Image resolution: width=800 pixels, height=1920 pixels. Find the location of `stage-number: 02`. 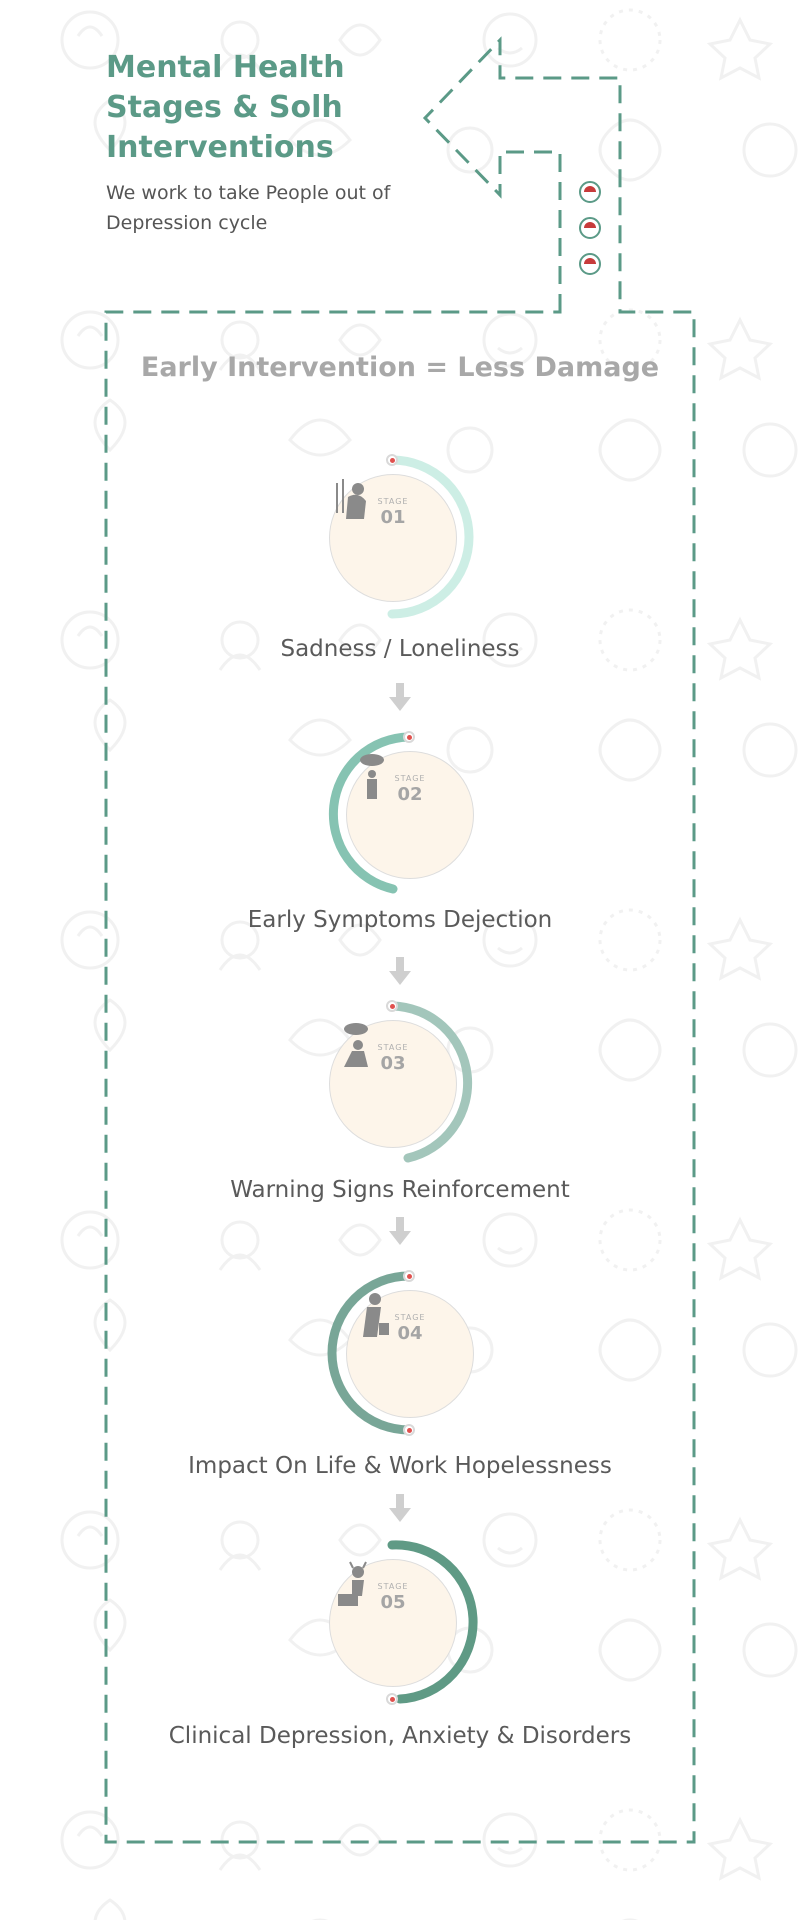

stage-number: 02 is located at coordinates (410, 794).